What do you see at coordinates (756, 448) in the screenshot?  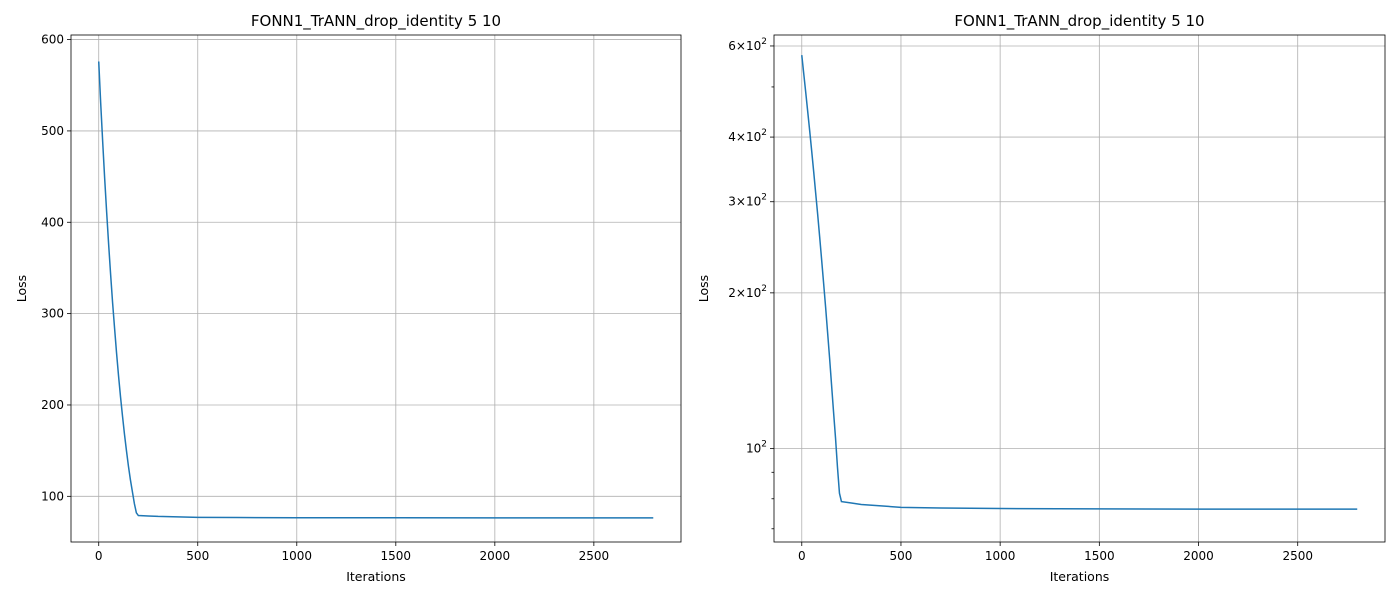 I see `y-tick-label: 10²` at bounding box center [756, 448].